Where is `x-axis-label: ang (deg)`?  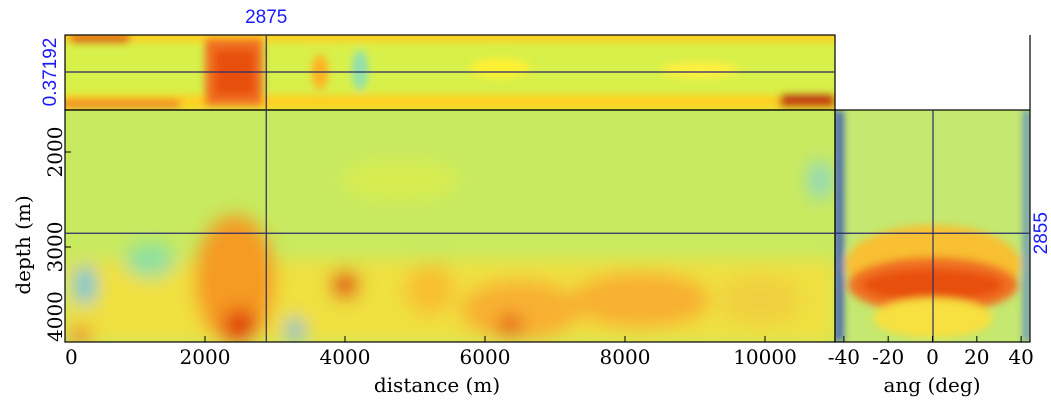 x-axis-label: ang (deg) is located at coordinates (931, 385).